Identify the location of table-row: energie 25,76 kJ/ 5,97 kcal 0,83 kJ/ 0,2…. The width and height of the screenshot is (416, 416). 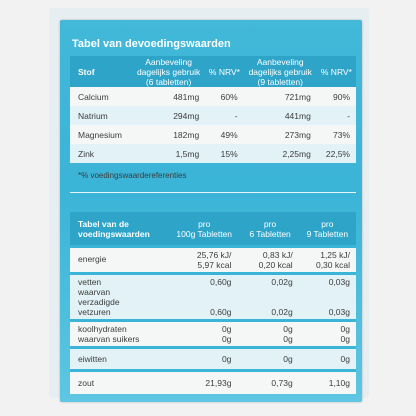
(213, 259).